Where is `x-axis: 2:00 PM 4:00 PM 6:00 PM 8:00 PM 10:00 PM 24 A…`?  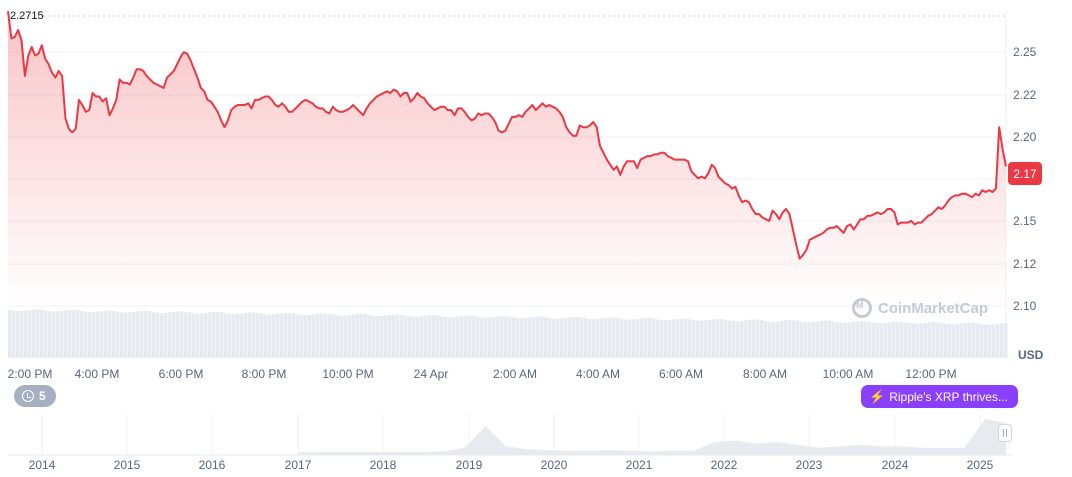
x-axis: 2:00 PM 4:00 PM 6:00 PM 8:00 PM 10:00 PM 24 A… is located at coordinates (482, 374).